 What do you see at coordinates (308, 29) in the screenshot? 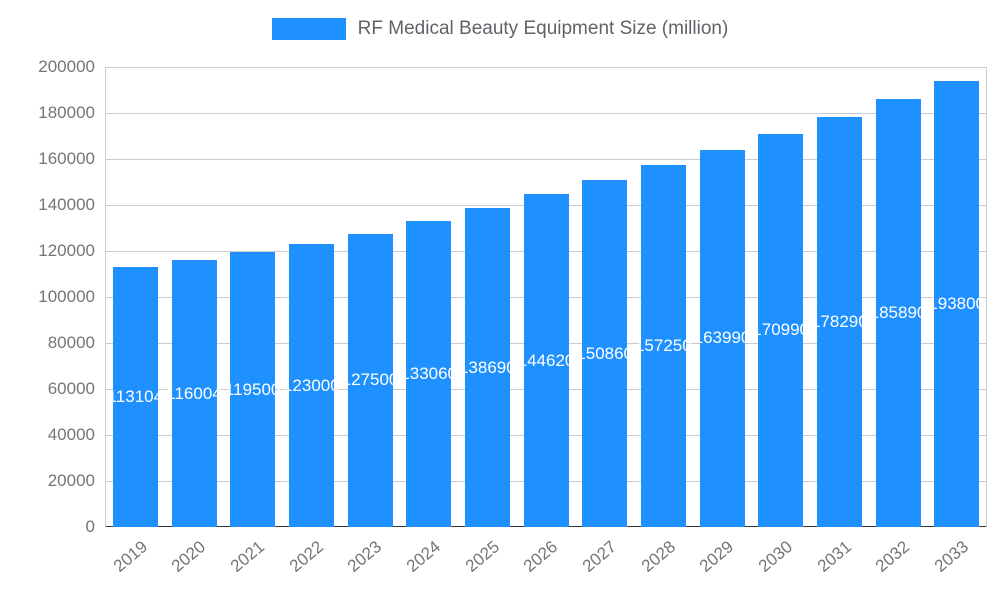
I see `legend-color-swatch` at bounding box center [308, 29].